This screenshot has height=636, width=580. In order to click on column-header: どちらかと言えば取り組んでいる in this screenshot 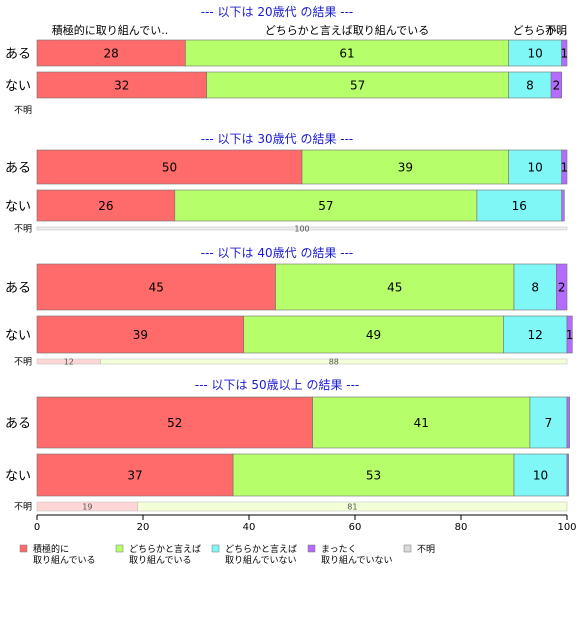, I will do `click(347, 30)`.